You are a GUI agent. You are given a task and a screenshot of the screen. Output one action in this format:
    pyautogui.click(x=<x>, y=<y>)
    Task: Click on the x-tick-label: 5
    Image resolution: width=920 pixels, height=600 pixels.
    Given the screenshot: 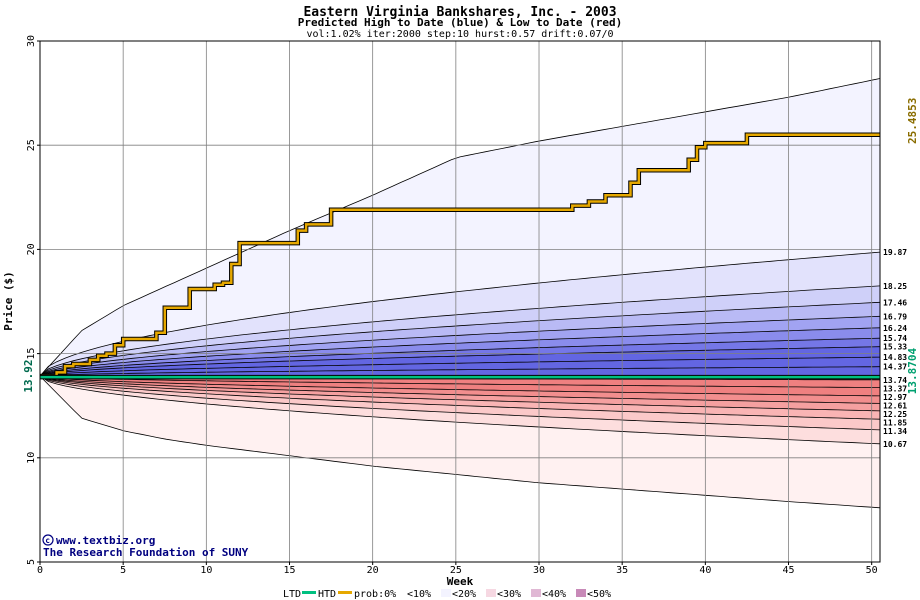 What is the action you would take?
    pyautogui.click(x=123, y=570)
    